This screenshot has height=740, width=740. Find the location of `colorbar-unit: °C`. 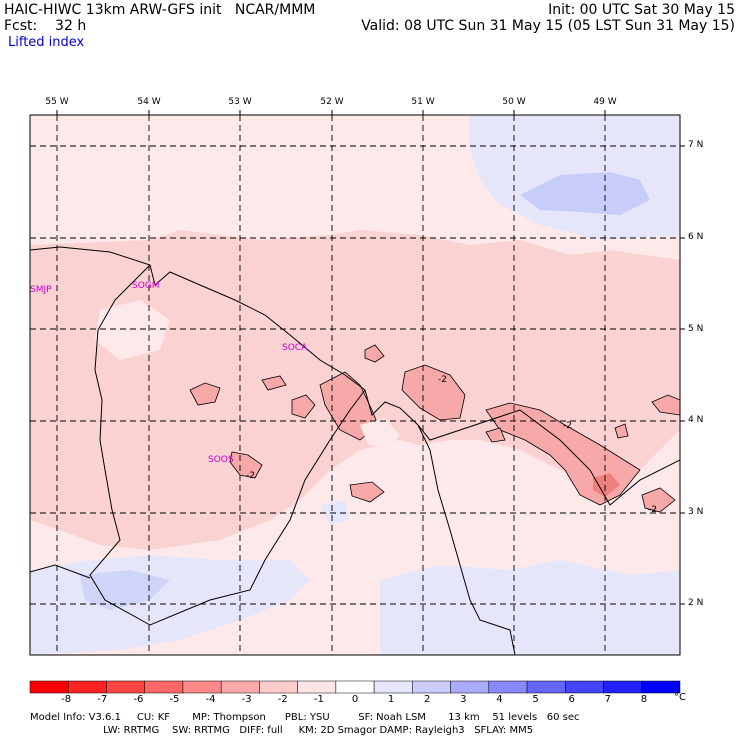

colorbar-unit: °C is located at coordinates (680, 697).